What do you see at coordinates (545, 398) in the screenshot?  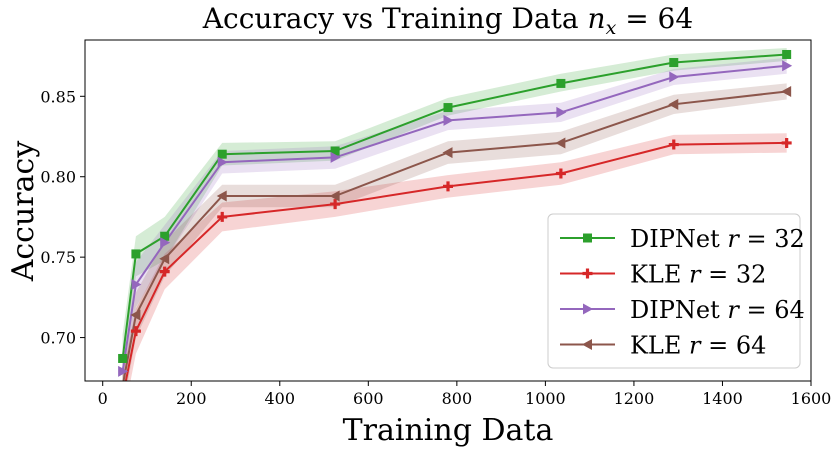 I see `x-tick-label: 1000` at bounding box center [545, 398].